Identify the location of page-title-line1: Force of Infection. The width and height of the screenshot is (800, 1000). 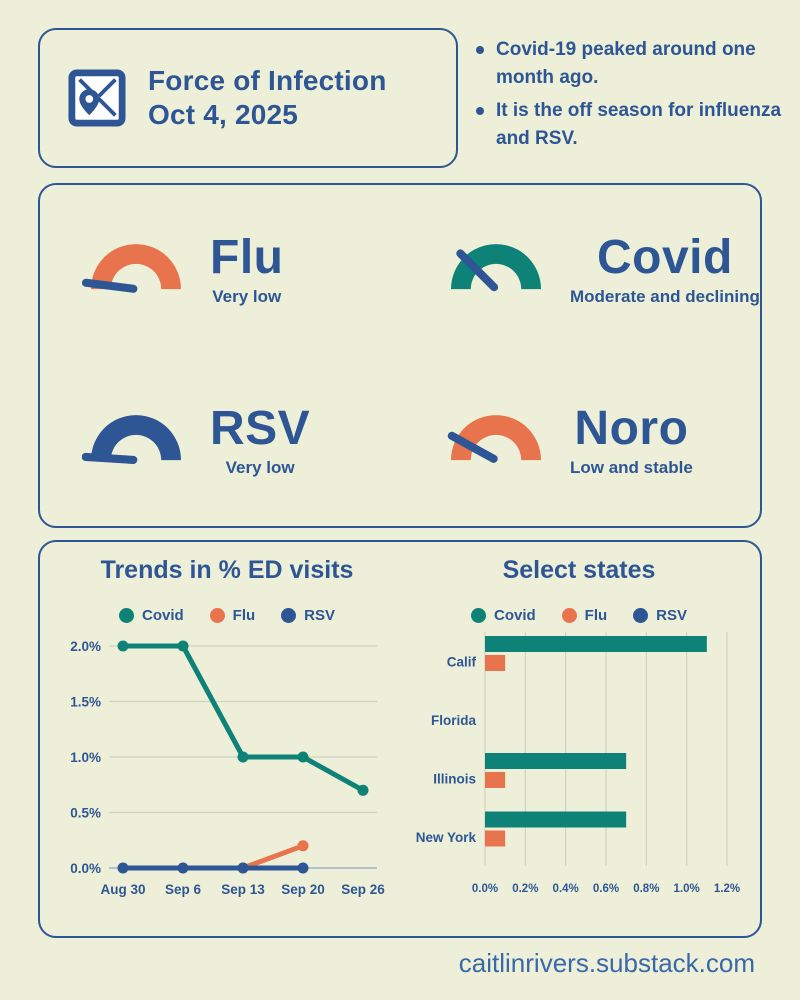
(267, 80).